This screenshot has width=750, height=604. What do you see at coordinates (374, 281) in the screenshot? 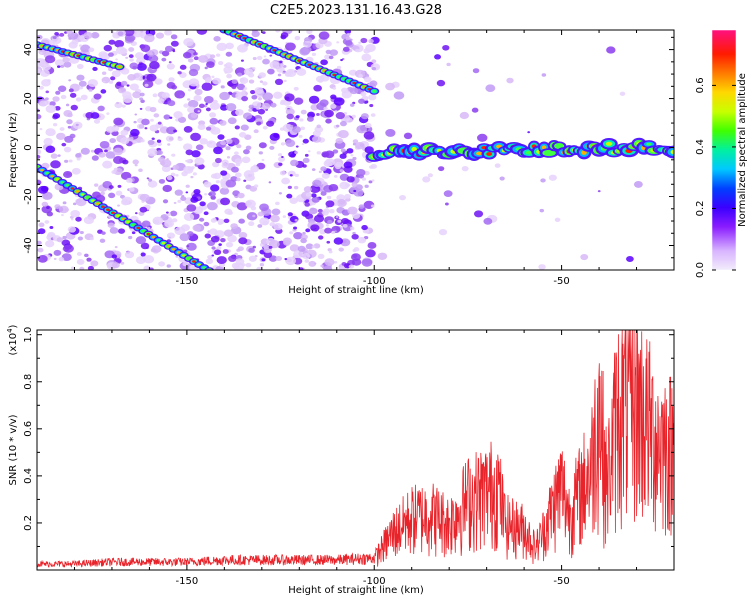
I see `spectrogram-x-tick-label: -100` at bounding box center [374, 281].